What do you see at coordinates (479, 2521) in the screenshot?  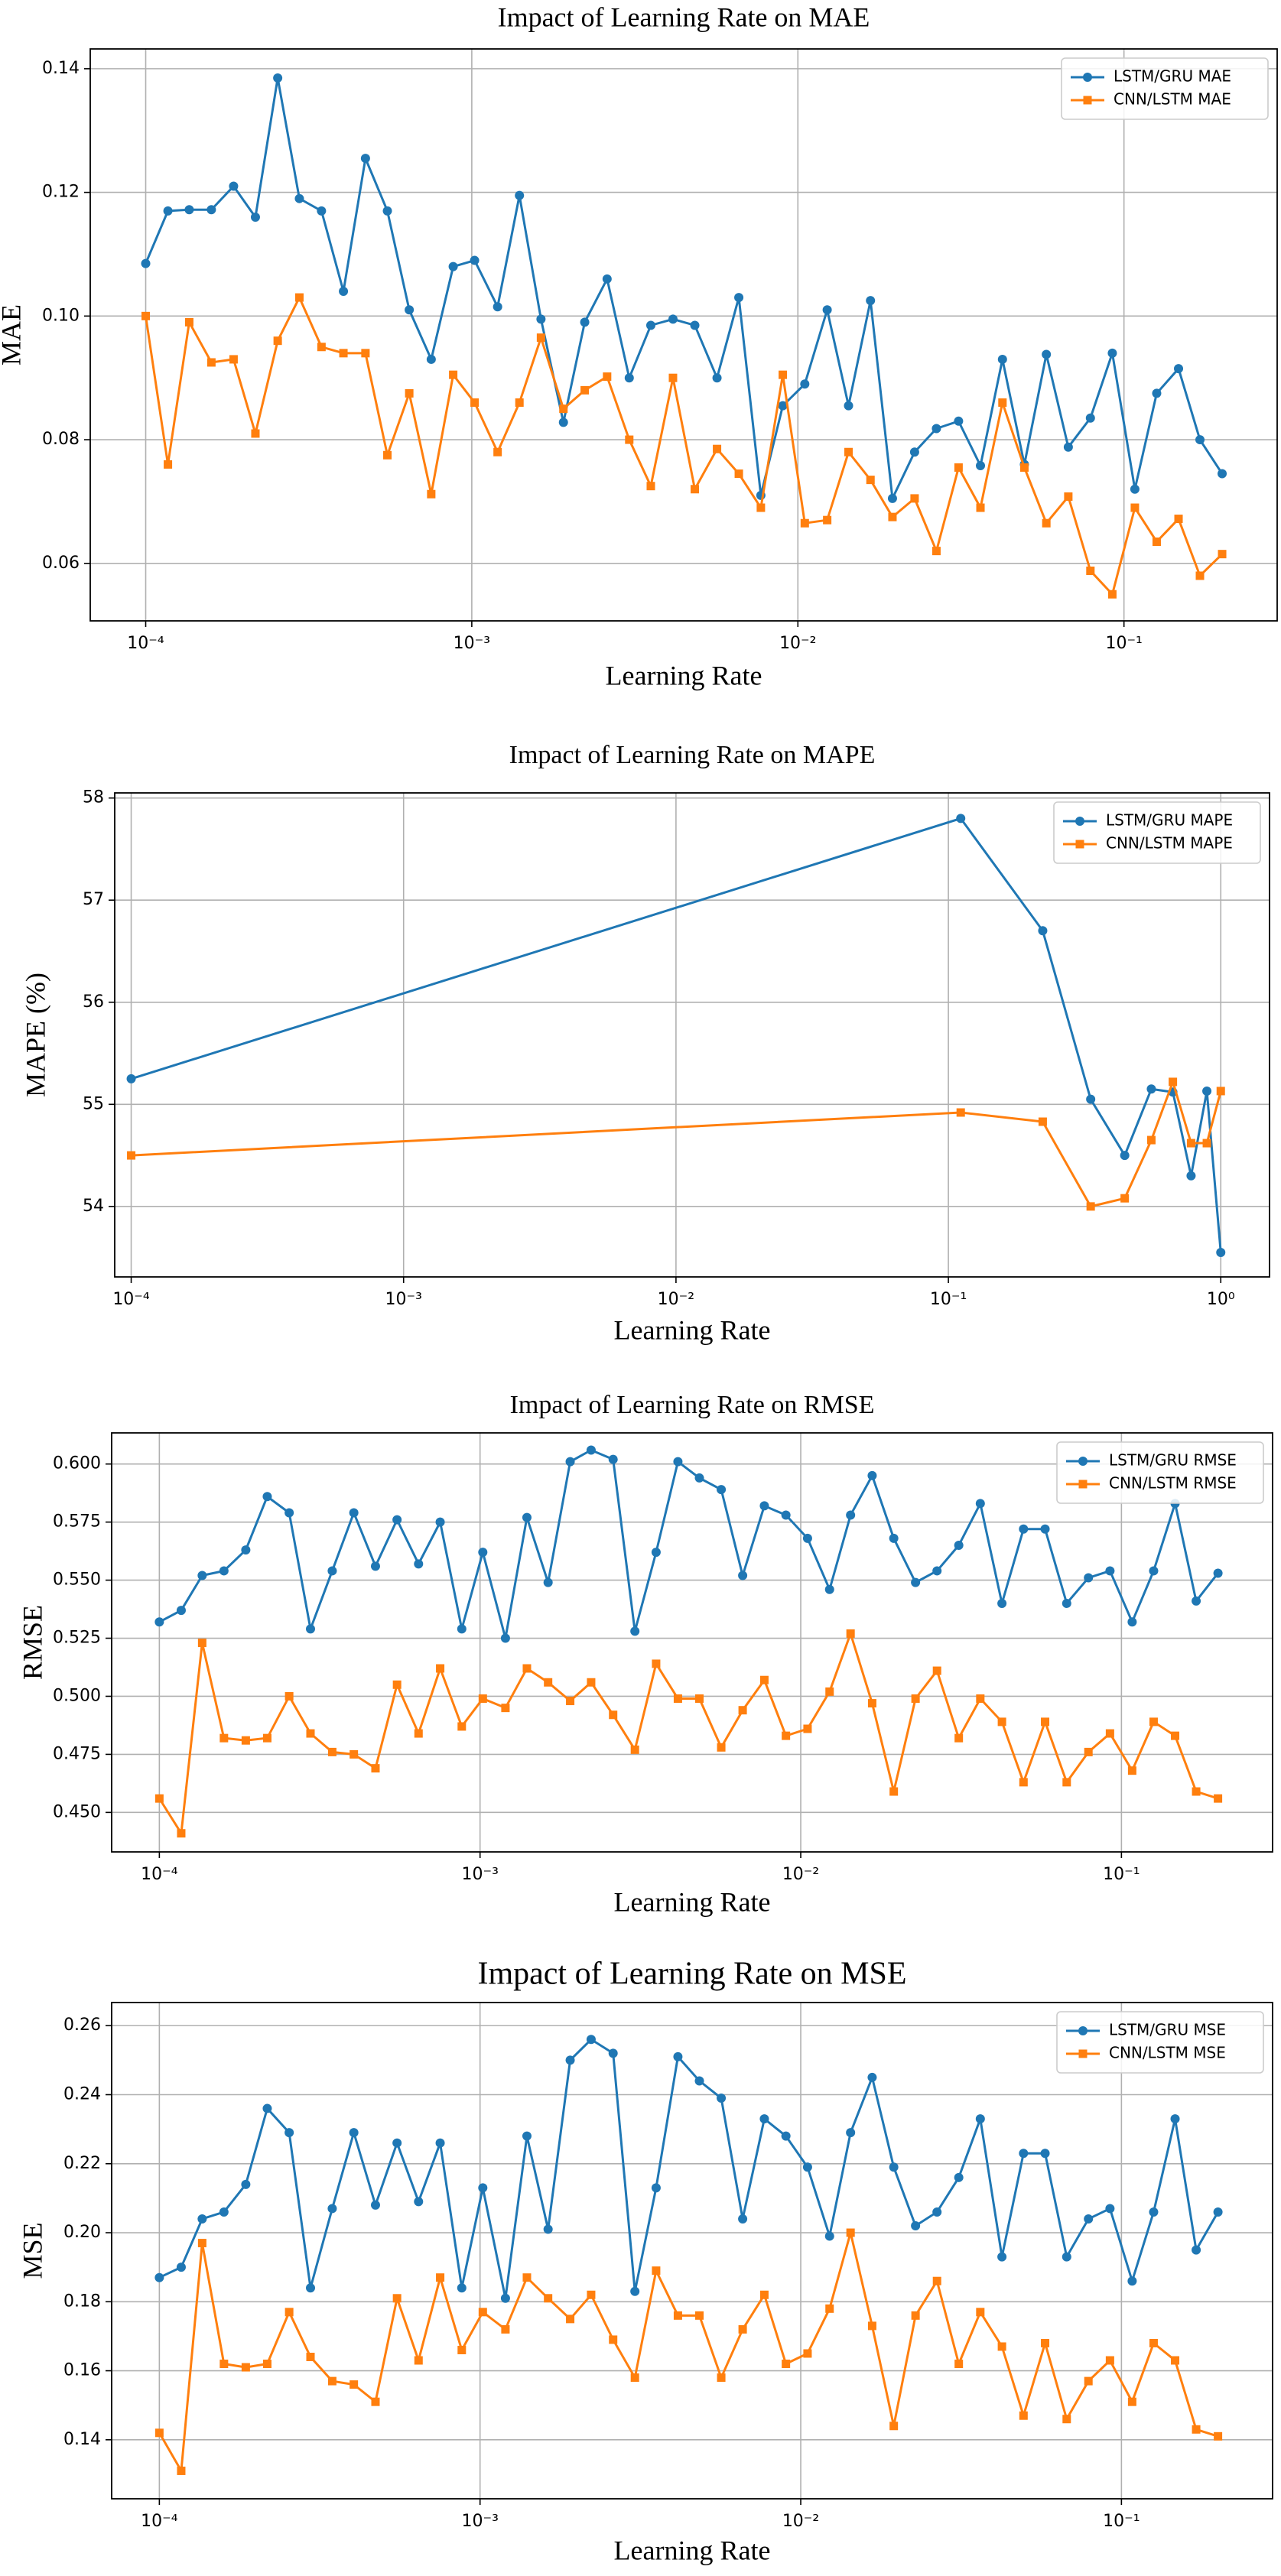 I see `x-tick-label: 10⁻³` at bounding box center [479, 2521].